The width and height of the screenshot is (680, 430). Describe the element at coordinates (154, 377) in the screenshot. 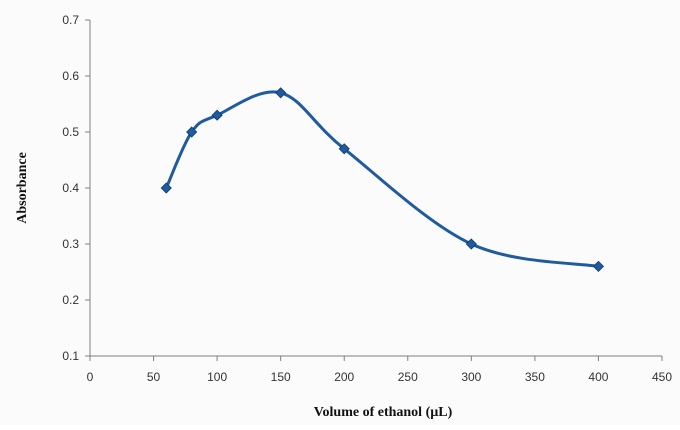

I see `x-tick-label: 50` at that location.